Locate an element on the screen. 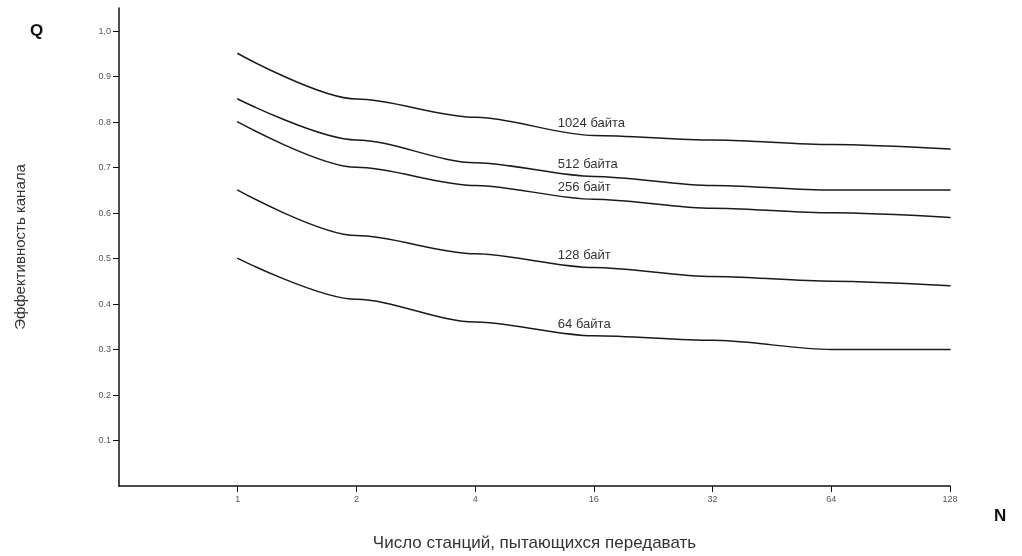 Image resolution: width=1022 pixels, height=556 pixels. x-tick-label: 64 is located at coordinates (831, 498).